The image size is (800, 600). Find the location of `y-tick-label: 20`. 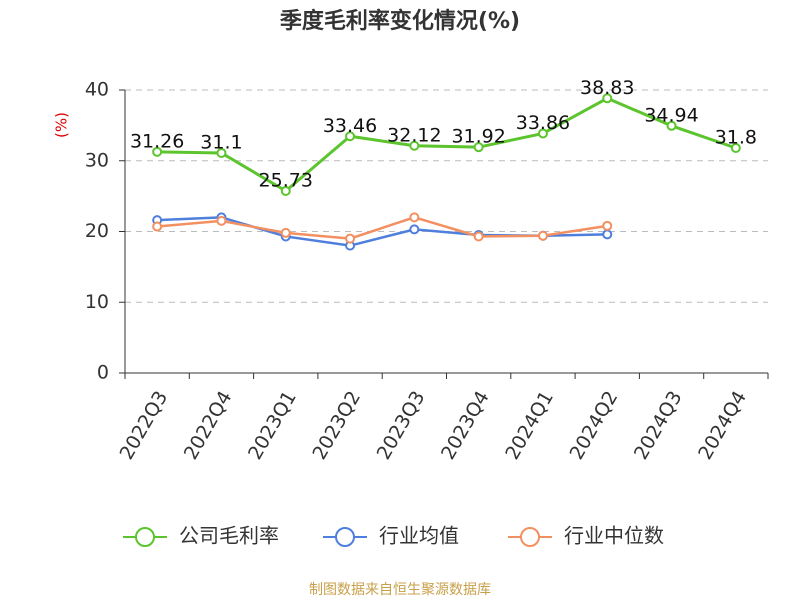

y-tick-label: 20 is located at coordinates (97, 231).